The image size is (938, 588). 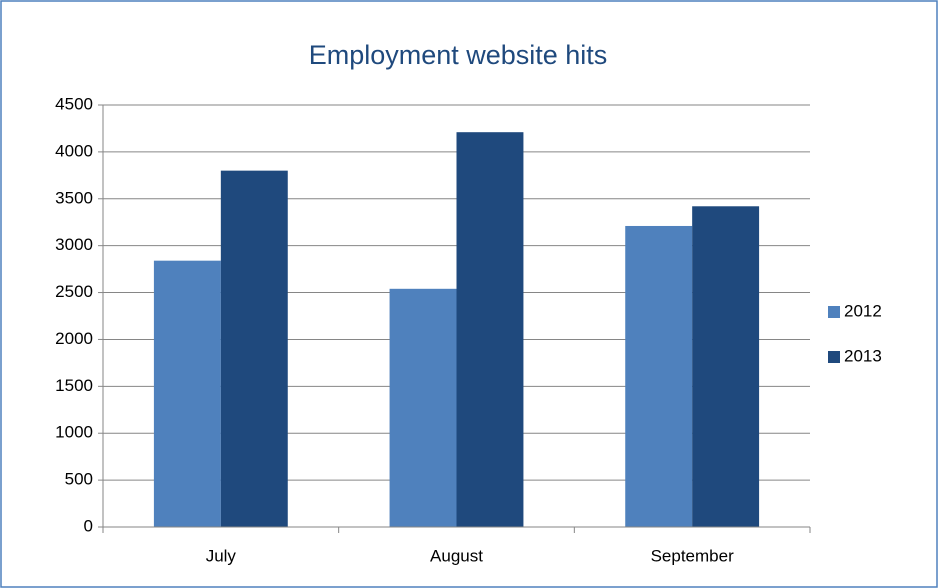 I want to click on x-tick-label: September, so click(x=692, y=555).